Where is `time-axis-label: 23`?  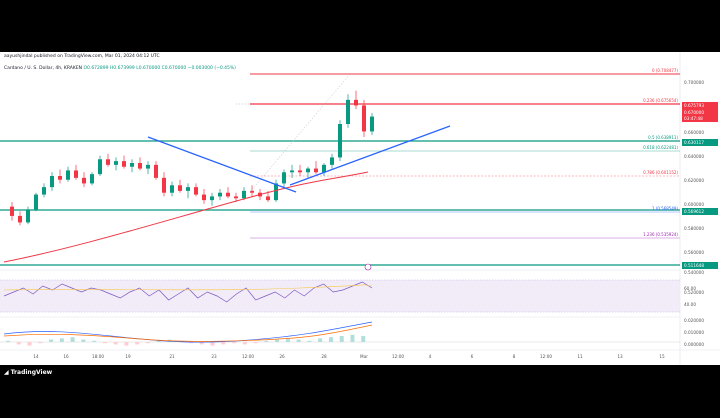 time-axis-label: 23 is located at coordinates (214, 356).